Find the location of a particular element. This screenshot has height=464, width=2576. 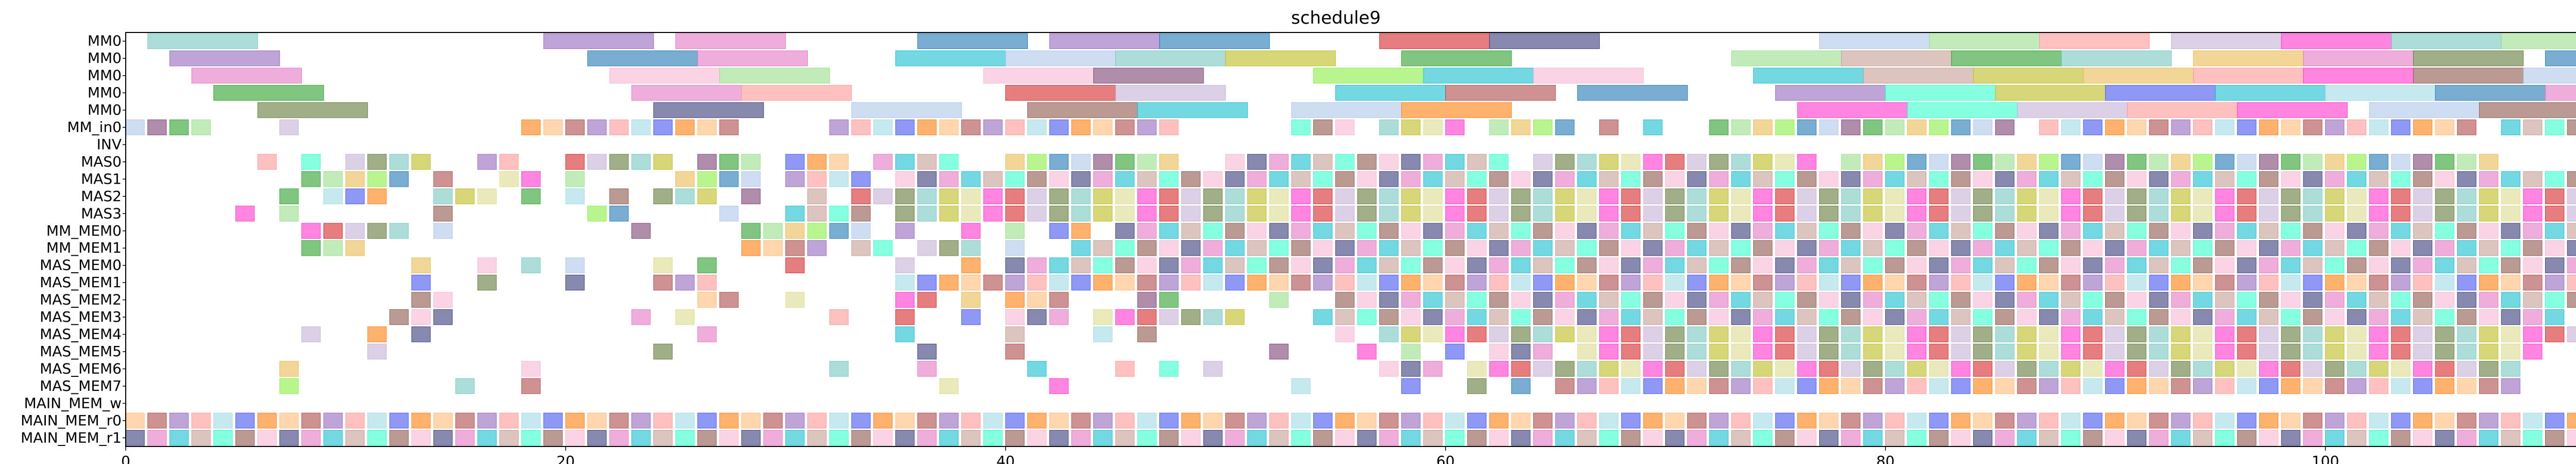

x-tick-label: 40 is located at coordinates (1005, 458).